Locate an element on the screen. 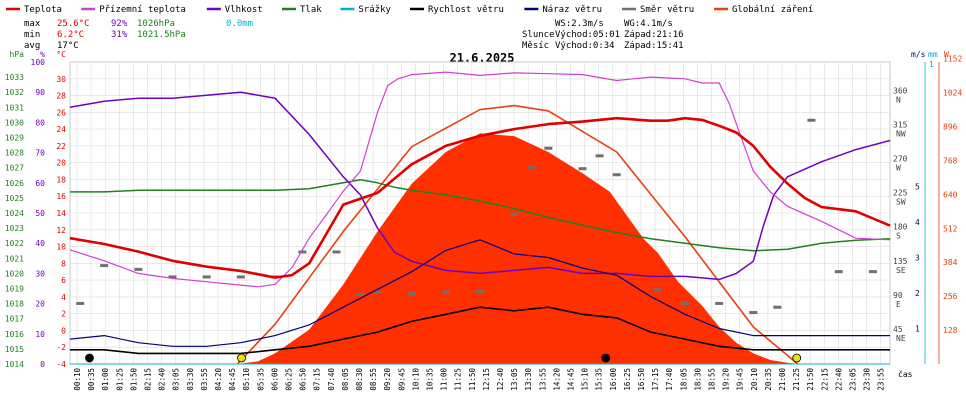  axis-dir-tick-5: 135 is located at coordinates (900, 261).